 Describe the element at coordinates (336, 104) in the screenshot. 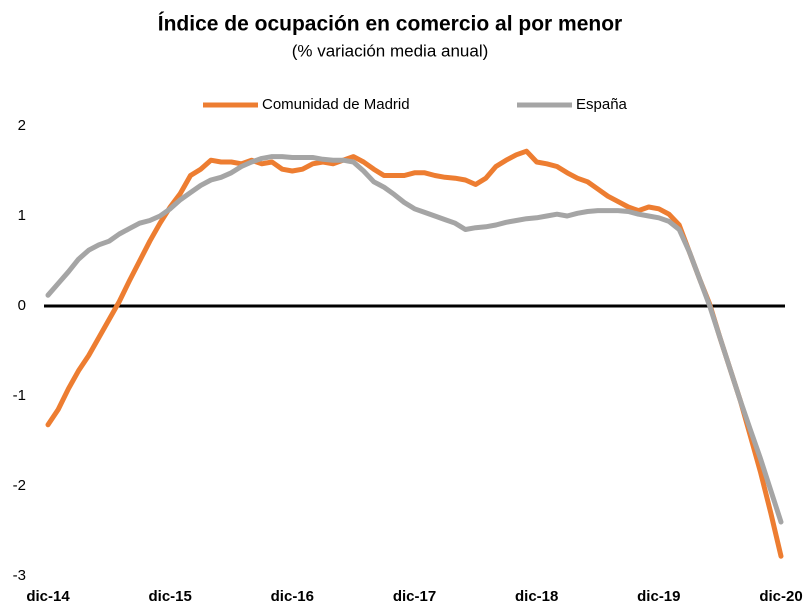

I see `legend-label: Comunidad de Madrid` at that location.